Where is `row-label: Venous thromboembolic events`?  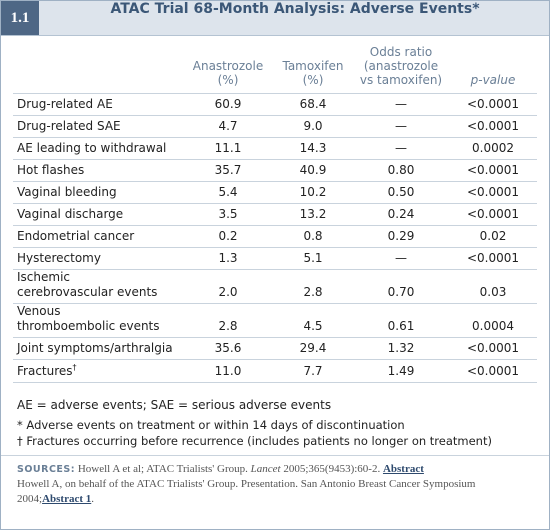
row-label: Venous thromboembolic events is located at coordinates (98, 320).